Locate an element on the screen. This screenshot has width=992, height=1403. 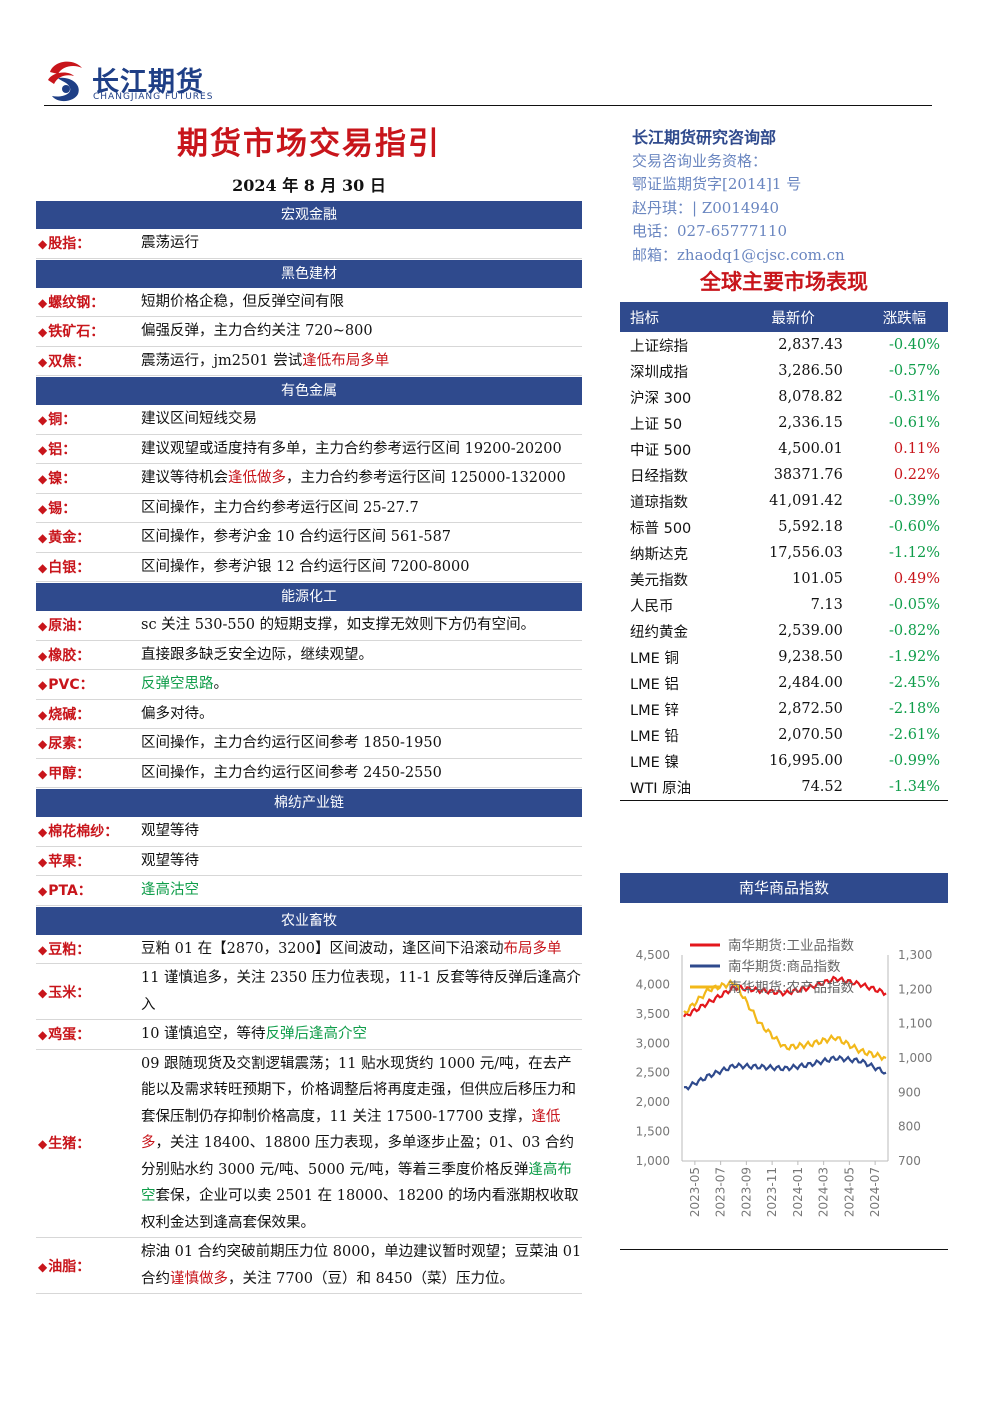
market-change: -2.61% is located at coordinates (914, 735).